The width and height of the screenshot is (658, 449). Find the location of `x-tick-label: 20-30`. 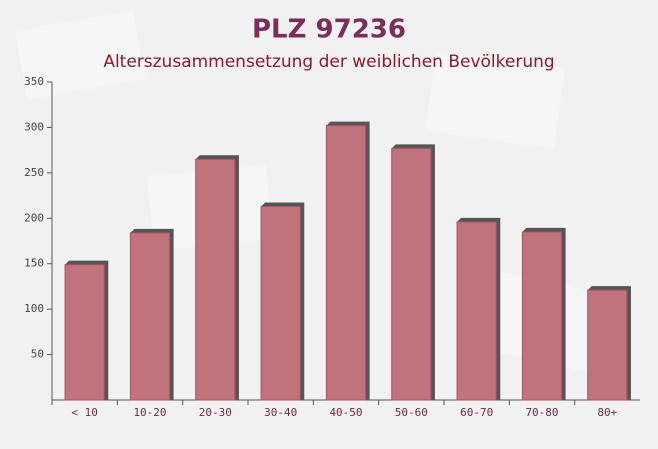

x-tick-label: 20-30 is located at coordinates (215, 412).